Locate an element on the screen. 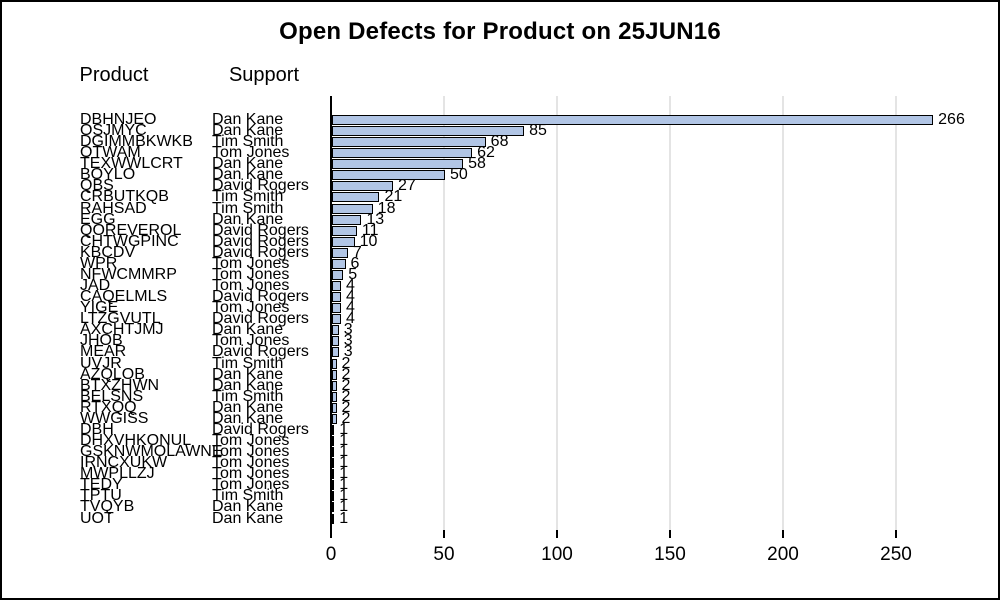 The width and height of the screenshot is (1000, 600). product-label: DGIMMBKWKB is located at coordinates (136, 142).